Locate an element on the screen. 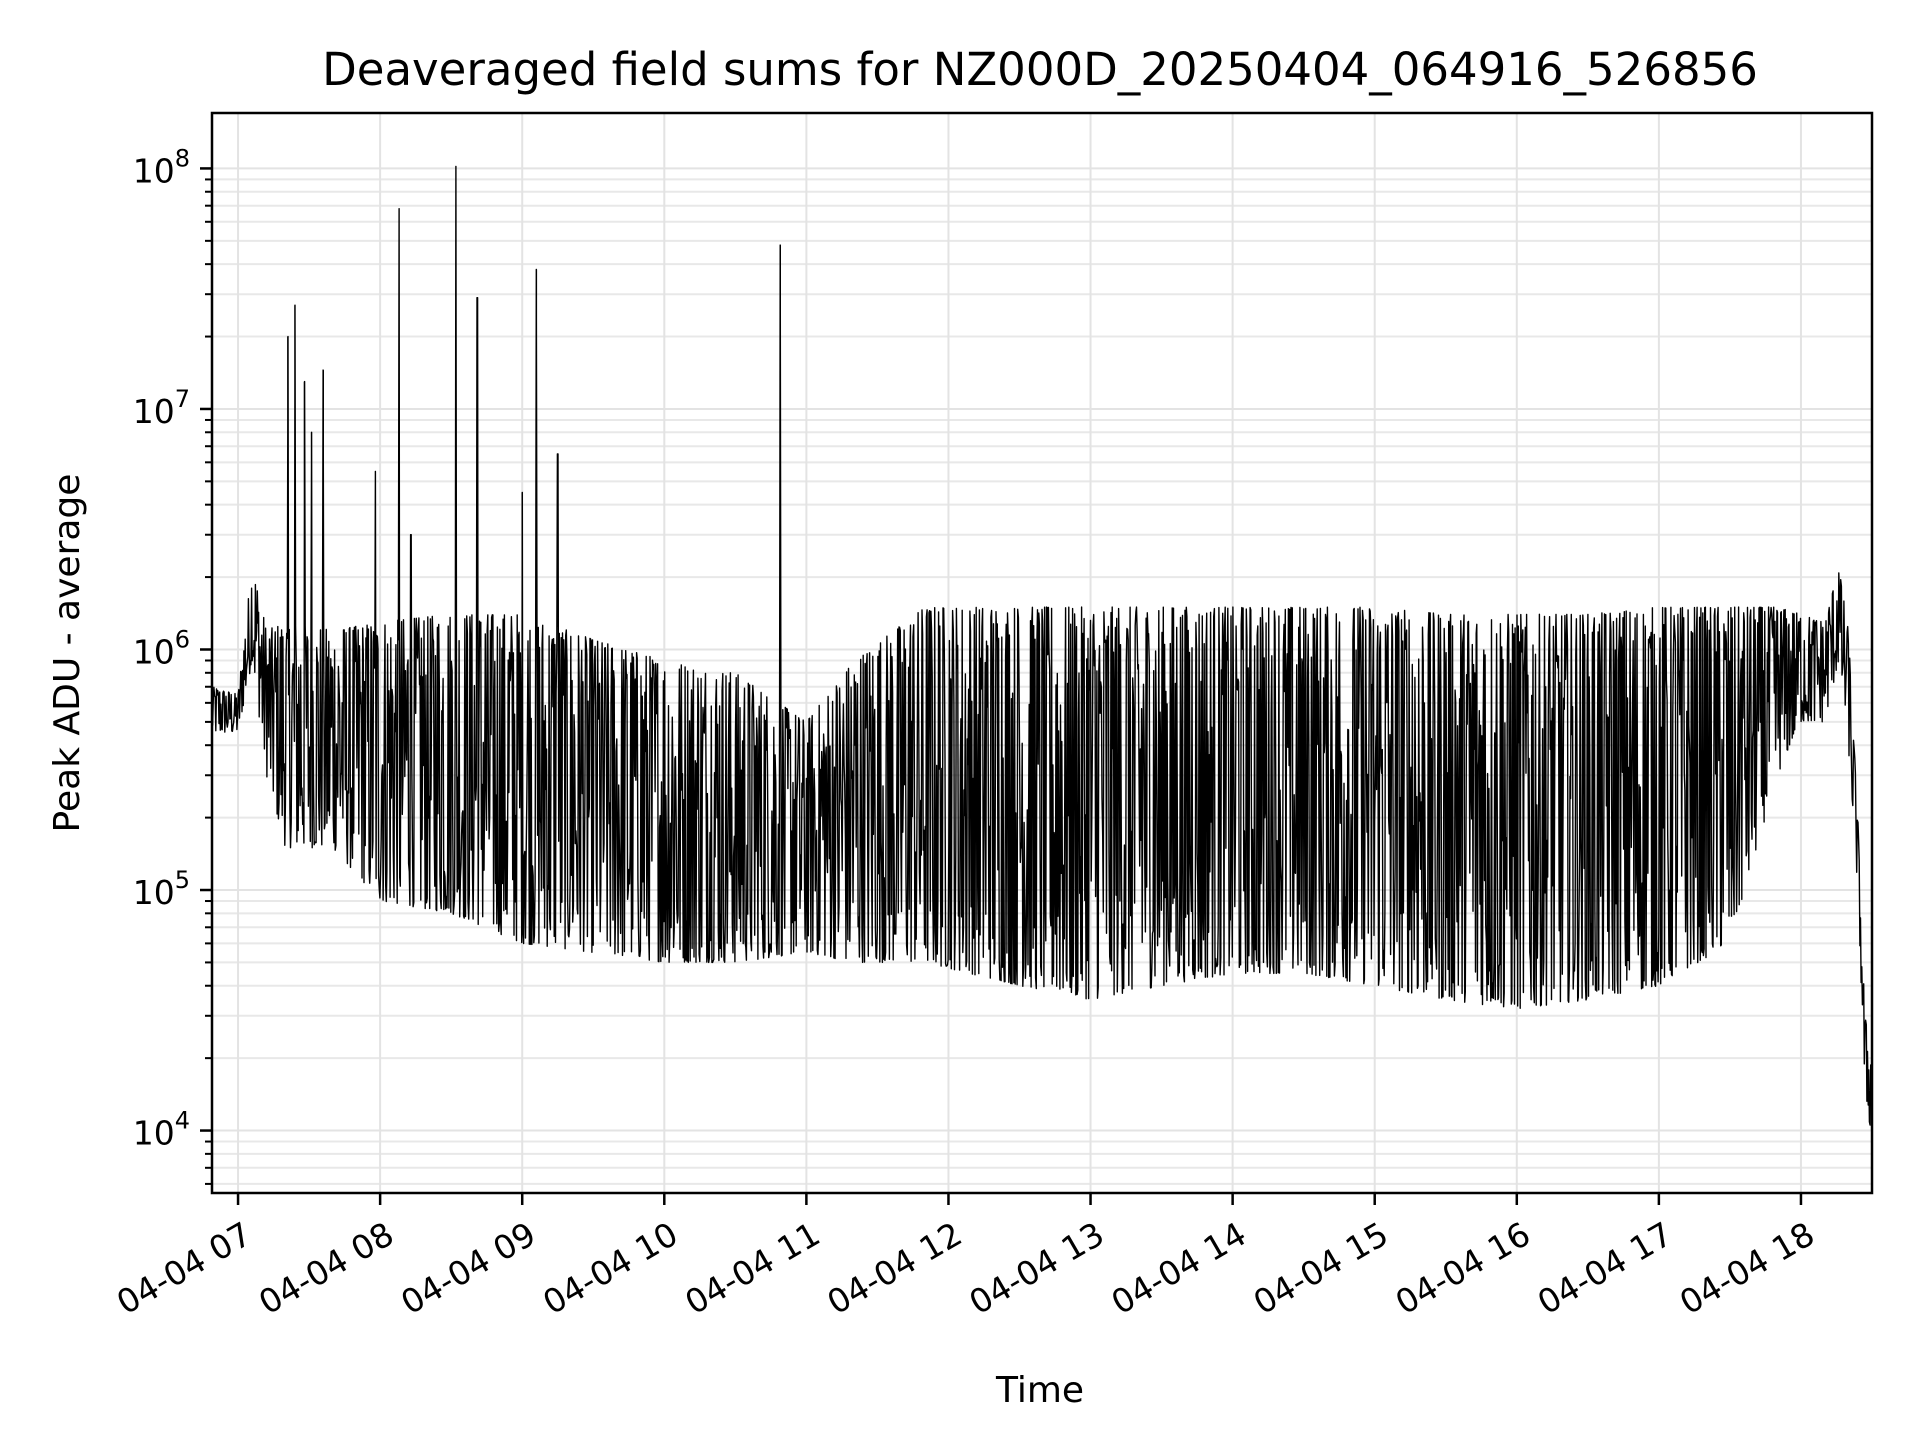 This screenshot has height=1440, width=1920. y-tick-label: 10⁶ is located at coordinates (161, 648).